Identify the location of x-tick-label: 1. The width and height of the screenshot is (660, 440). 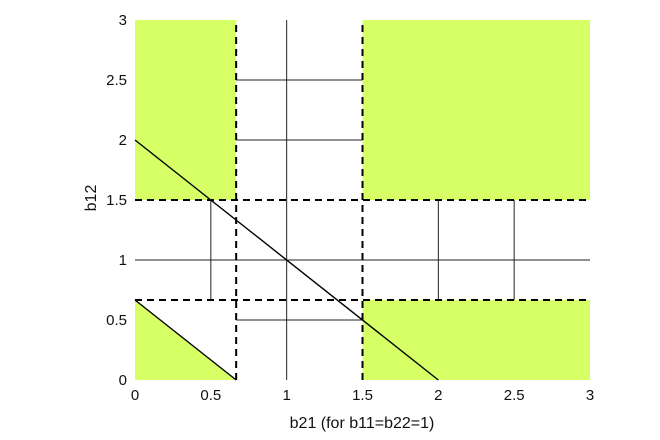
(286, 395).